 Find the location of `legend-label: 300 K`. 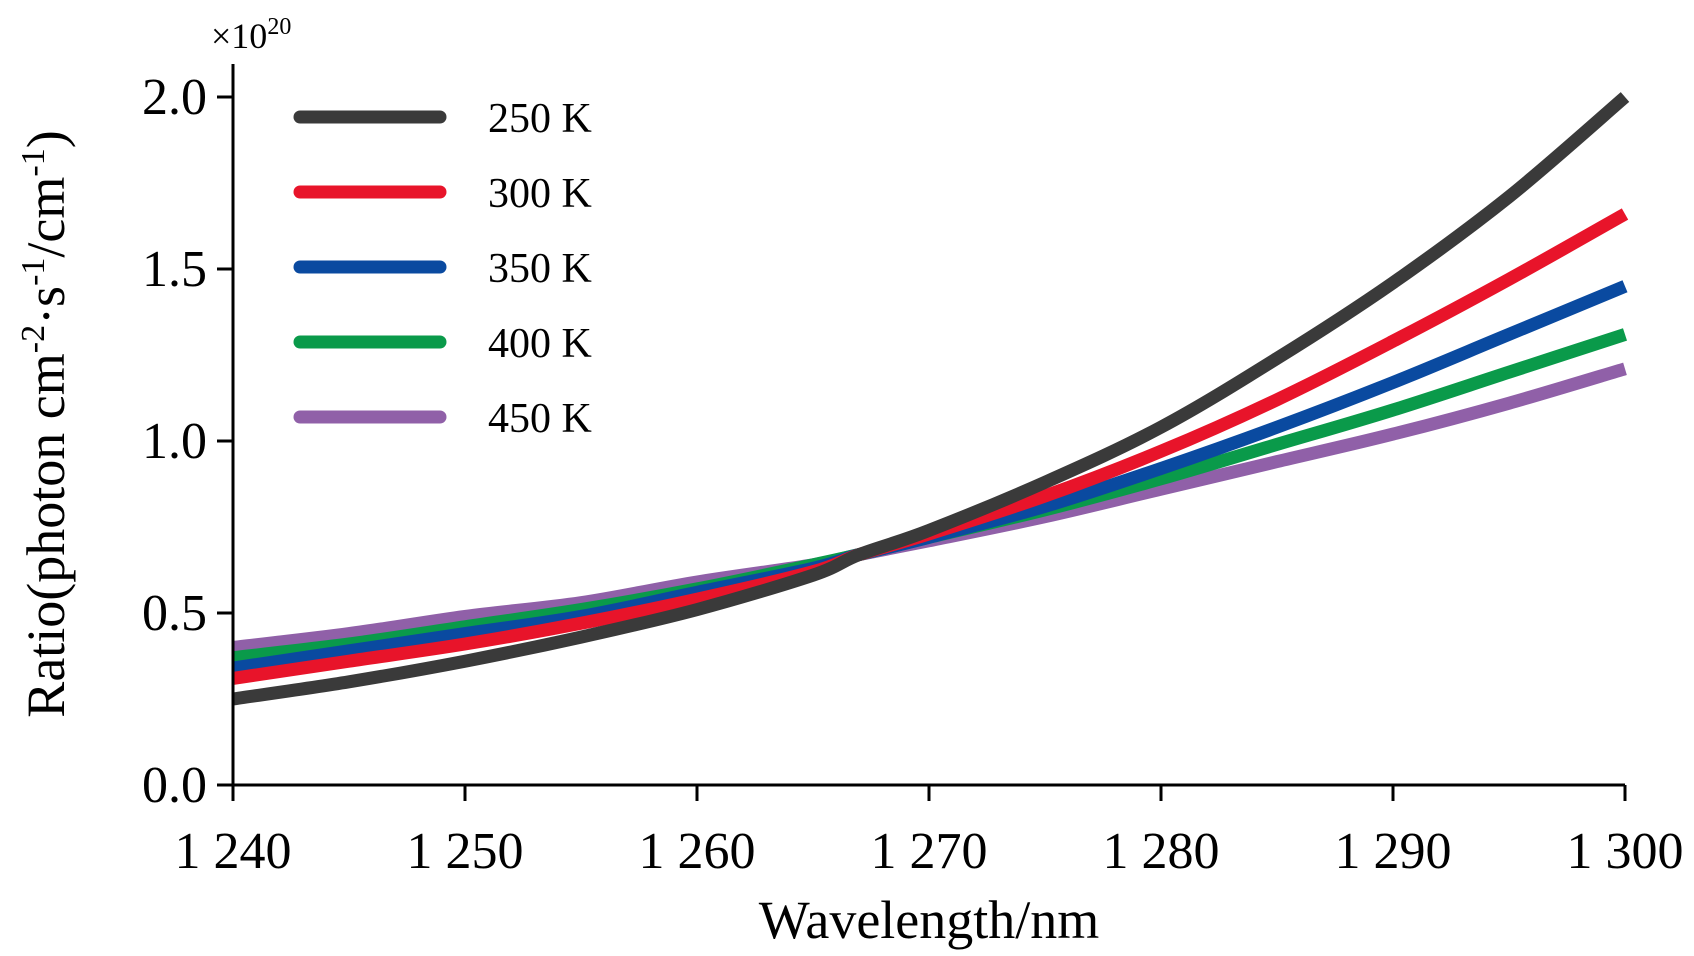

legend-label: 300 K is located at coordinates (540, 194).